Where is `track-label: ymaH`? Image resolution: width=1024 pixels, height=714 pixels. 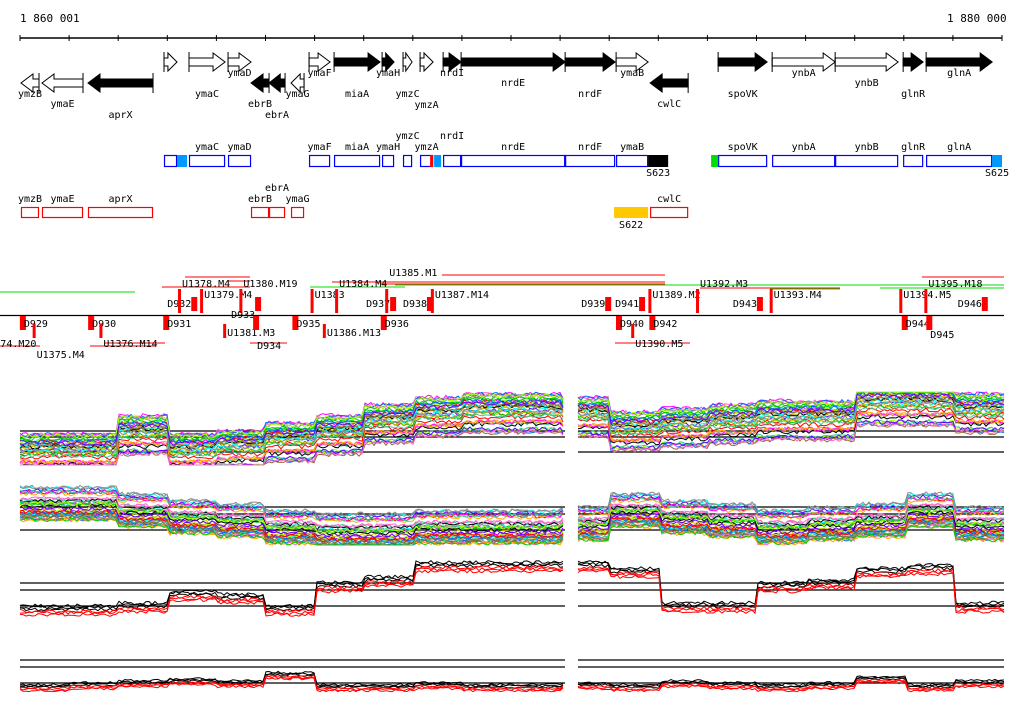
track-label: ymaH is located at coordinates (388, 147).